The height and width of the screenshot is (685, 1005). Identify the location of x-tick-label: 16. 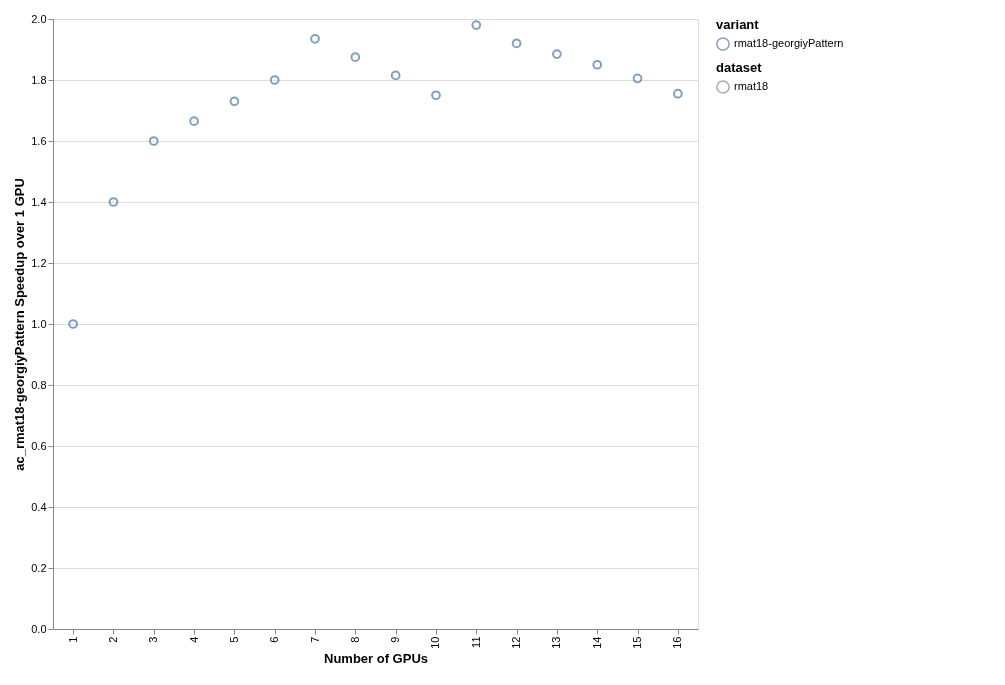
(677, 642).